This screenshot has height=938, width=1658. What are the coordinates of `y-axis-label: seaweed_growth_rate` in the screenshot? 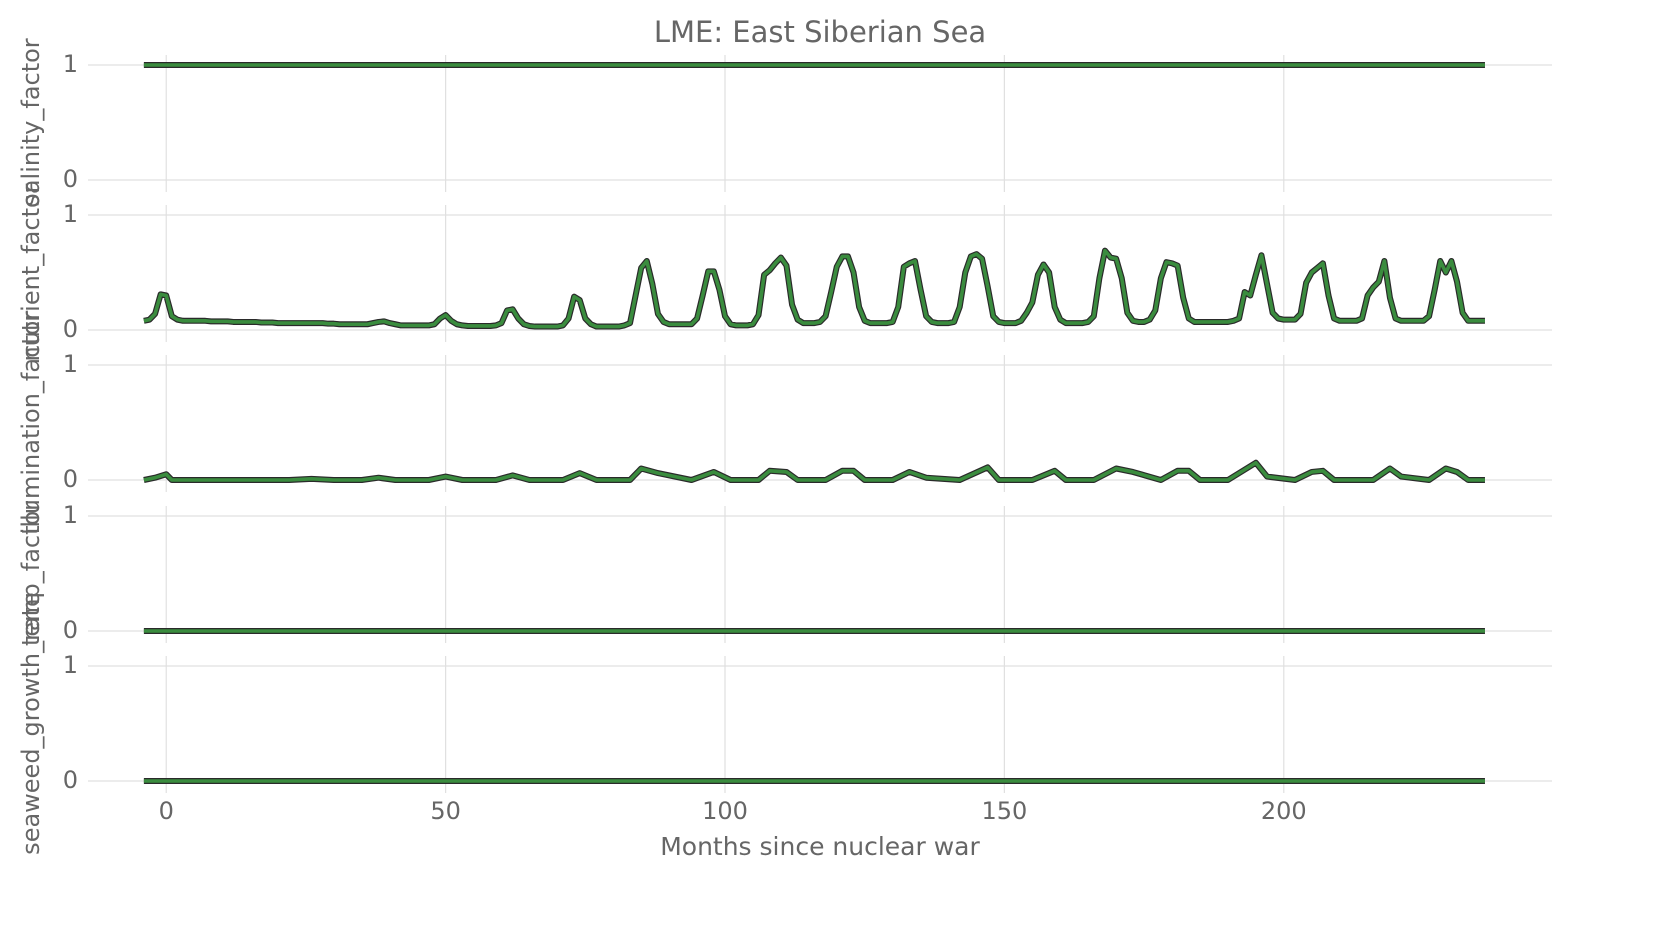 It's located at (31, 723).